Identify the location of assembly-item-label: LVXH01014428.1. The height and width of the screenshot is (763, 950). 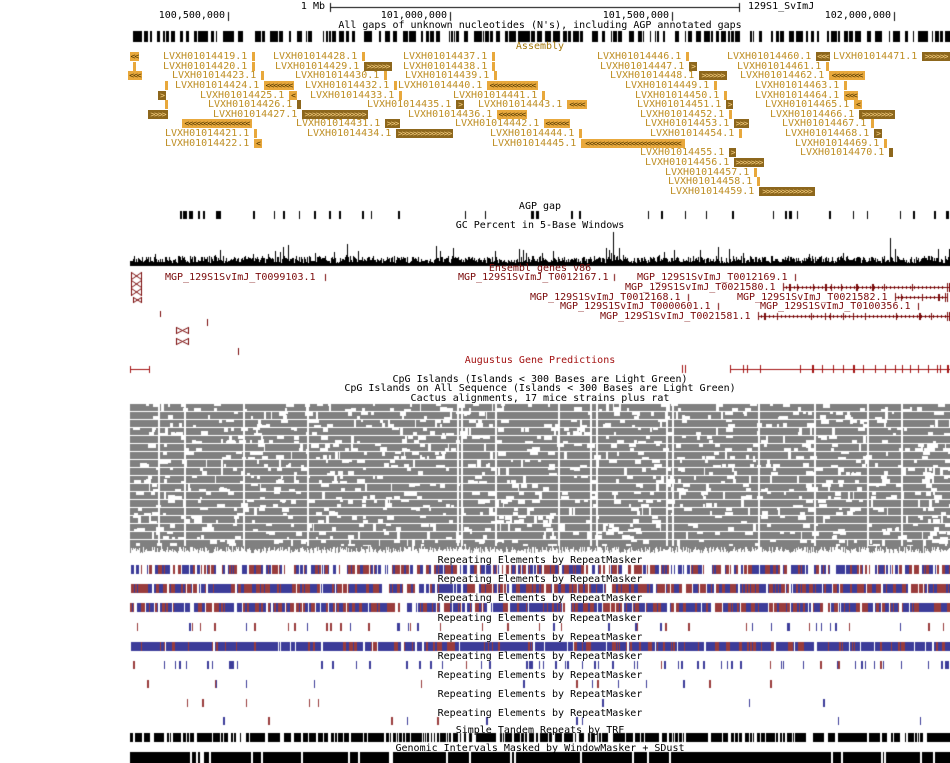
(315, 56).